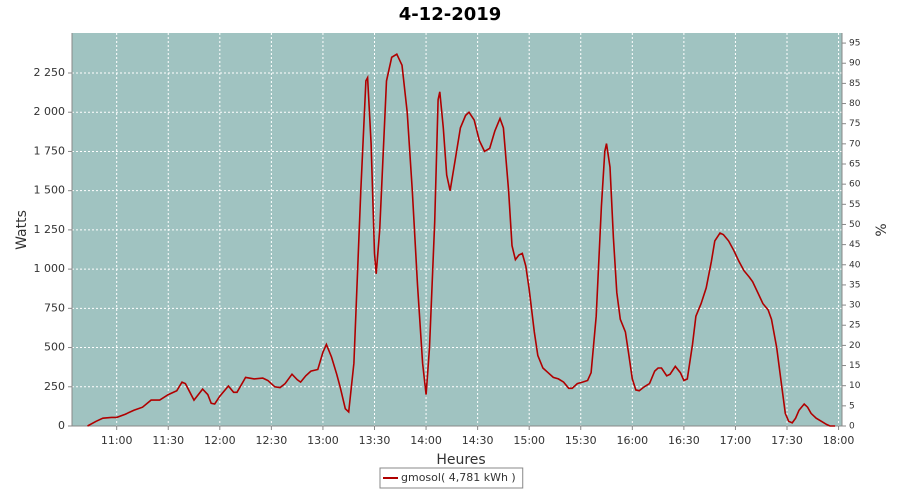 This screenshot has width=900, height=500. I want to click on x-tick-label: 14:30, so click(478, 440).